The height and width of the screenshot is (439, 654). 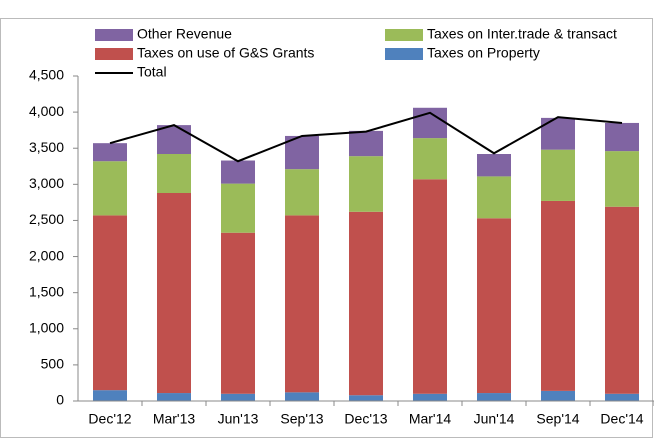 I want to click on x-tick-label: Sep'14, so click(x=557, y=419).